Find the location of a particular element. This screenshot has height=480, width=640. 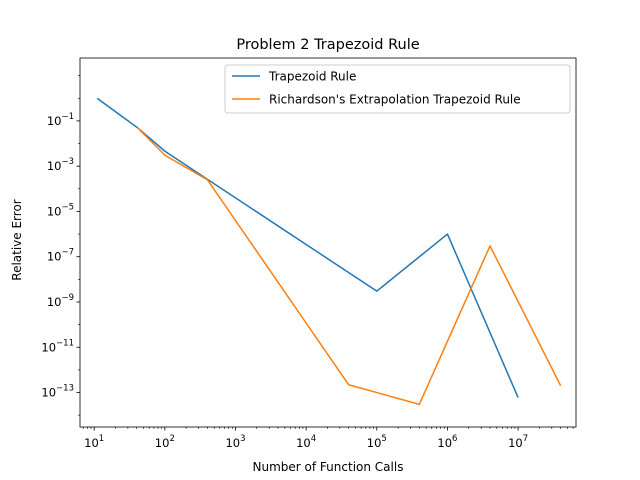

y-axis-label: Relative Error is located at coordinates (17, 240).